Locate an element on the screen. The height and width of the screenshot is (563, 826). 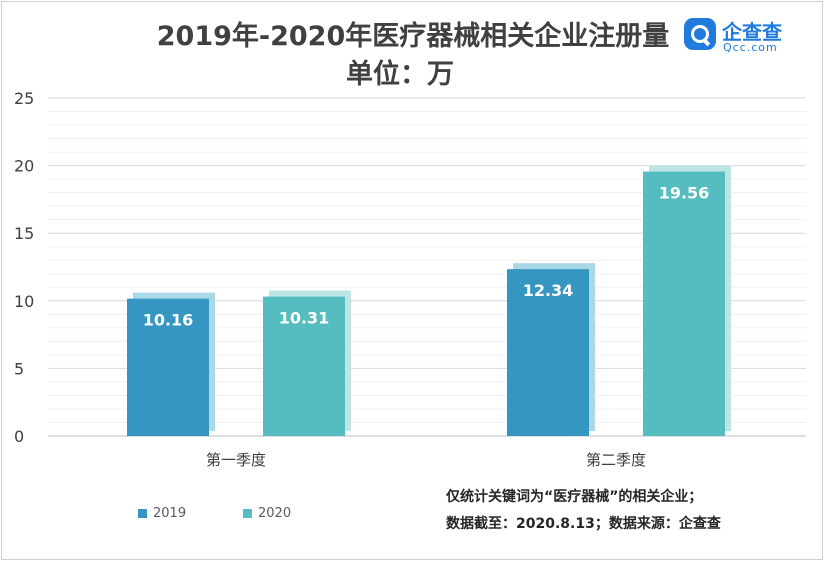
legend-label-2020: 2020 is located at coordinates (275, 513).